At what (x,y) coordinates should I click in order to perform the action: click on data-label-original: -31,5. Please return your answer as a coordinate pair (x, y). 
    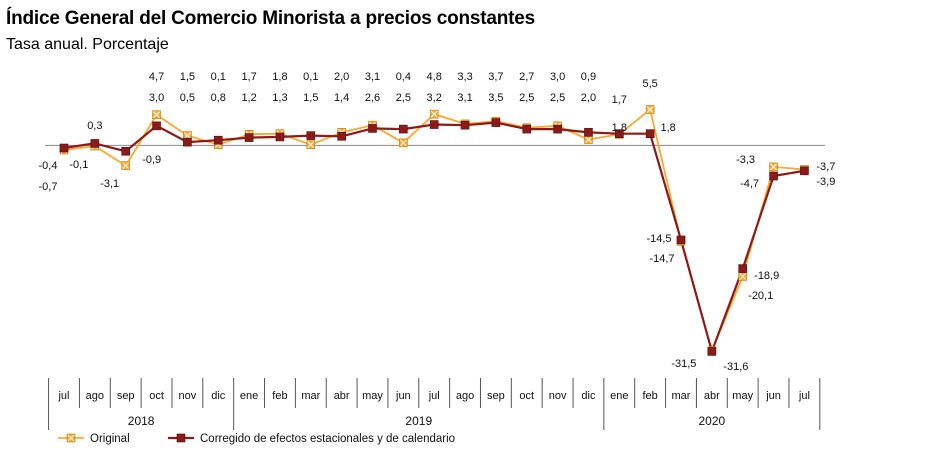
    Looking at the image, I should click on (683, 364).